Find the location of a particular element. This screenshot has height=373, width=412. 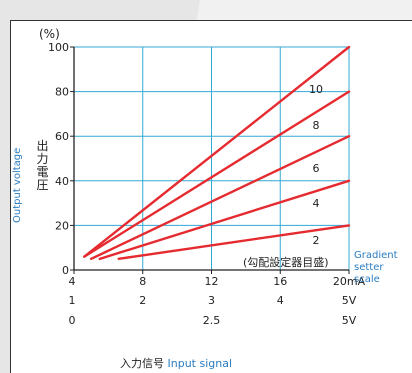

gradient-label-line2: setter scale is located at coordinates (369, 273).